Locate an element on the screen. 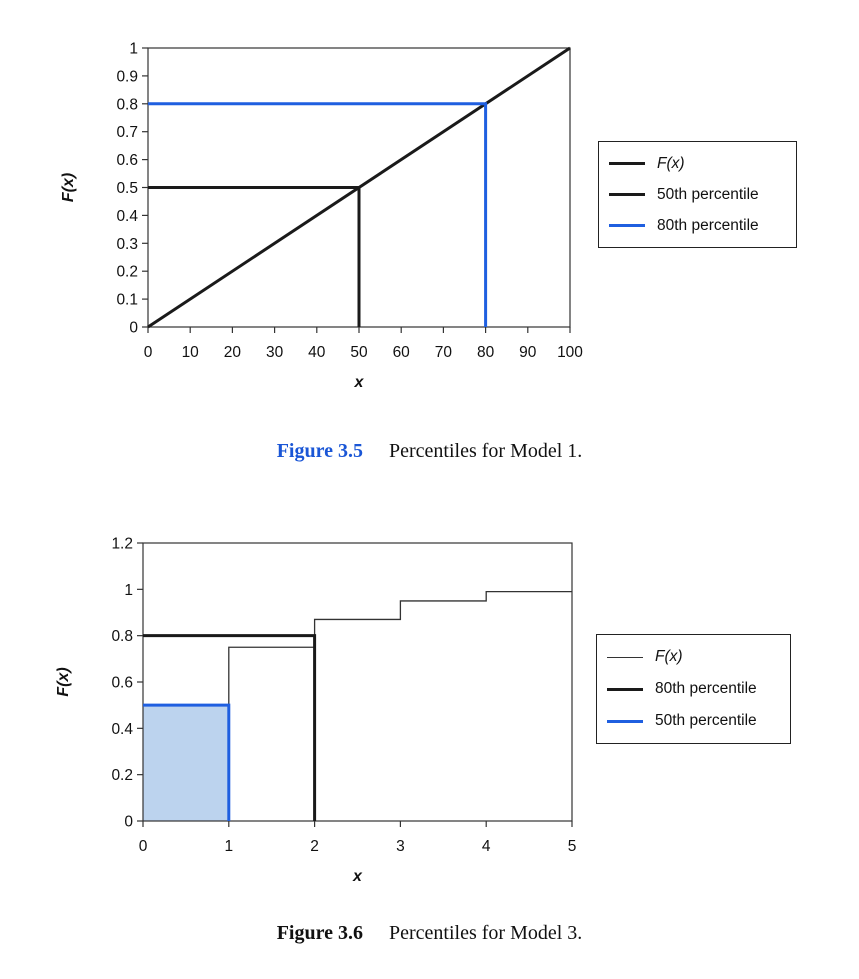 The width and height of the screenshot is (859, 979). x-tick-label: 10 is located at coordinates (191, 352).